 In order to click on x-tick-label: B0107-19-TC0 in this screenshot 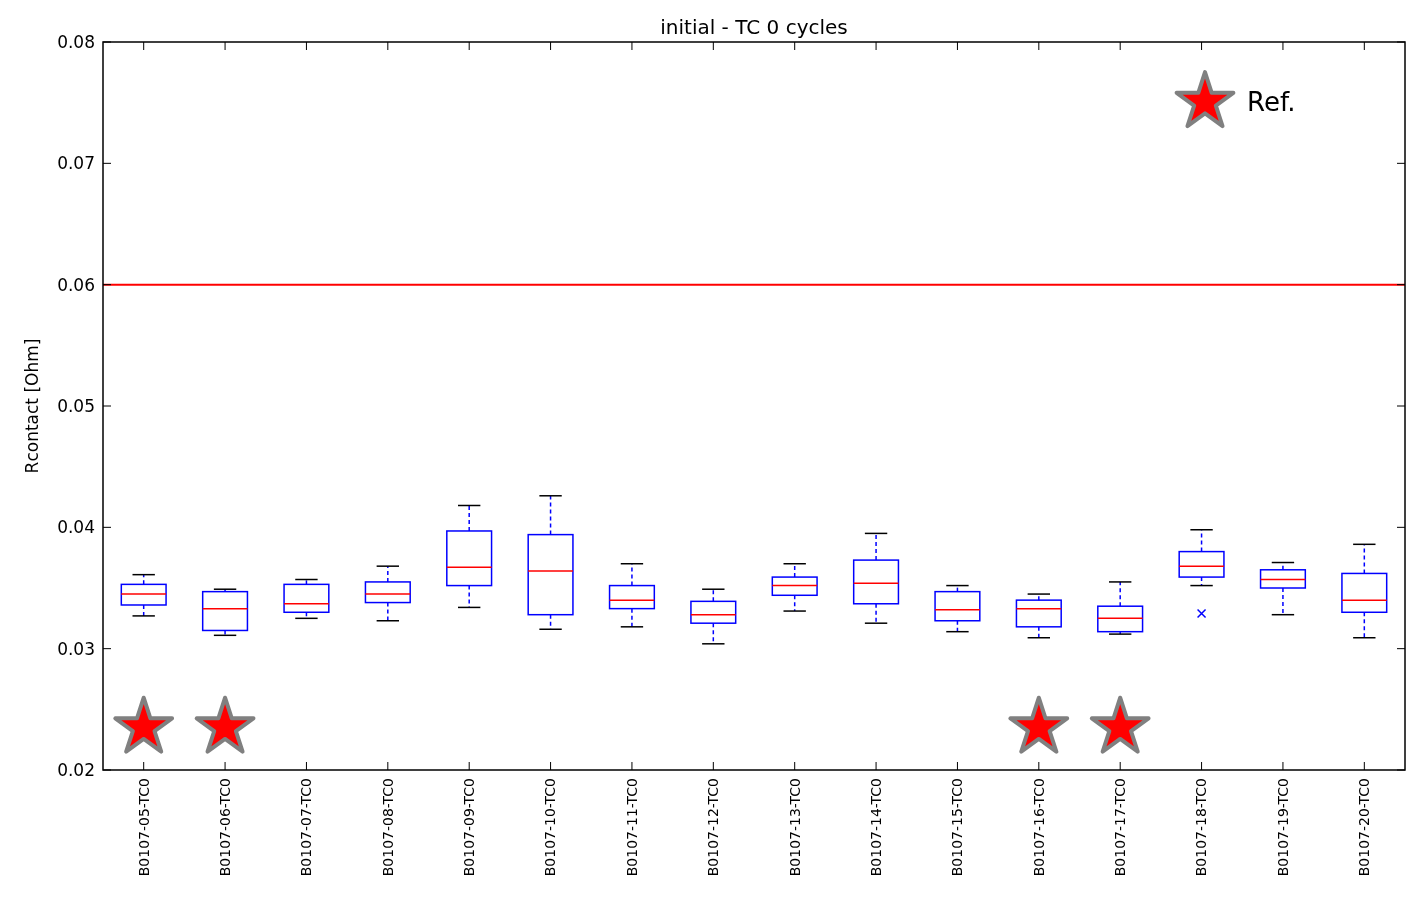, I will do `click(1282, 827)`.